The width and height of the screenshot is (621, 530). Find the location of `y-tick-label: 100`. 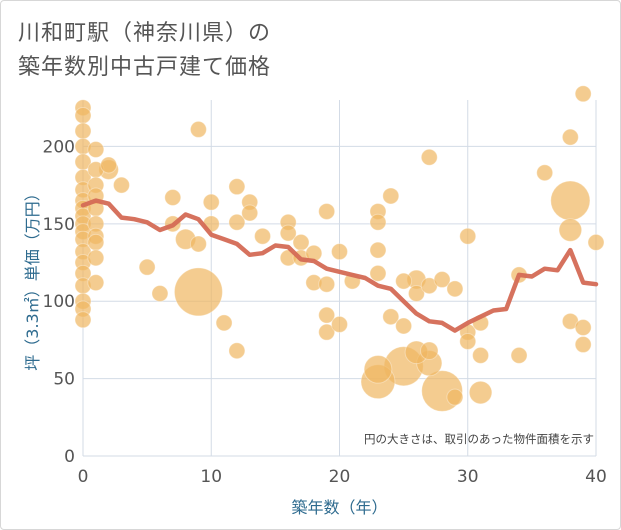

y-tick-label: 100 is located at coordinates (59, 302).